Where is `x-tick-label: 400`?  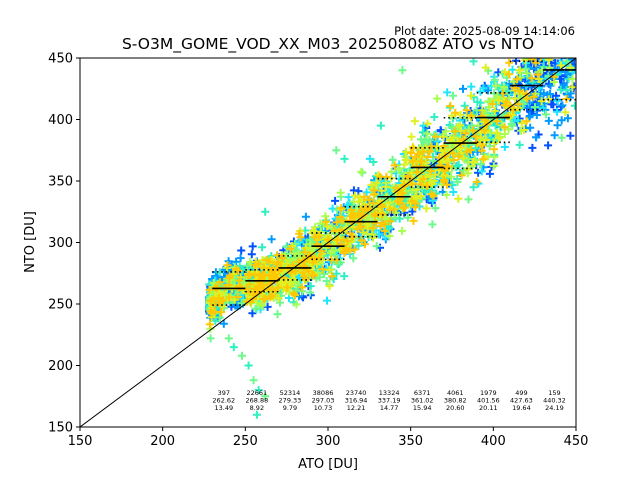
x-tick-label: 400 is located at coordinates (493, 441).